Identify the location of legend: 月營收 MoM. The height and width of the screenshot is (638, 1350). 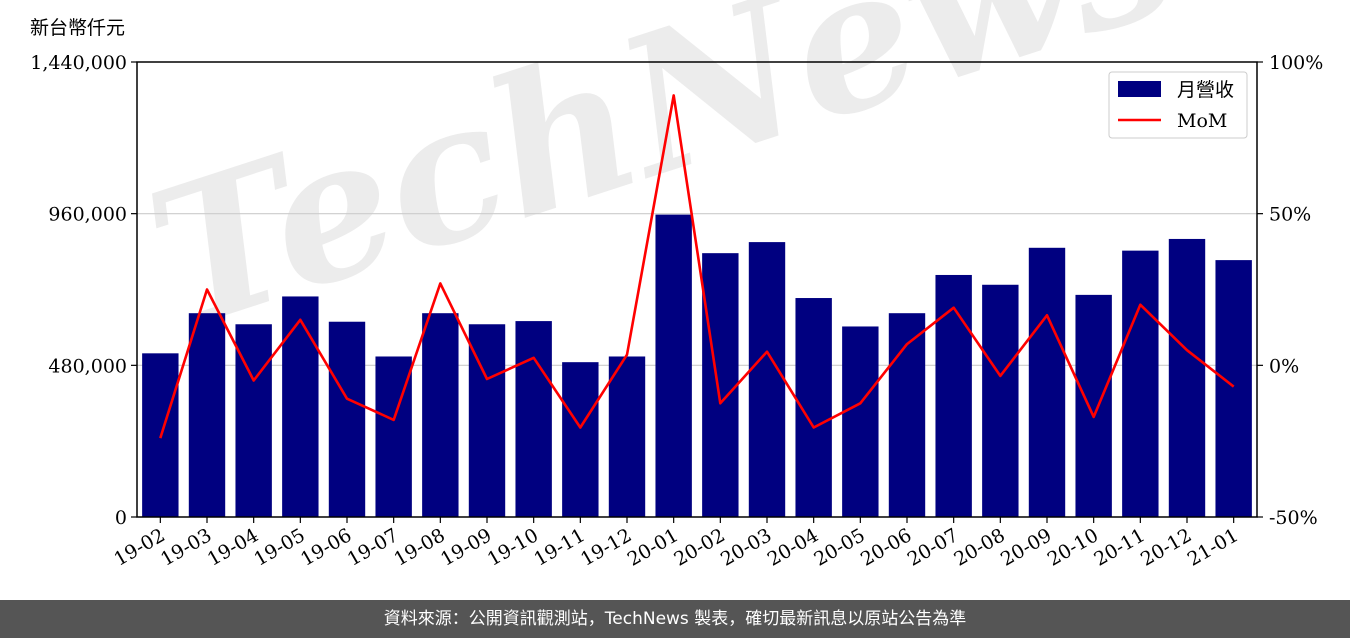
(1178, 105).